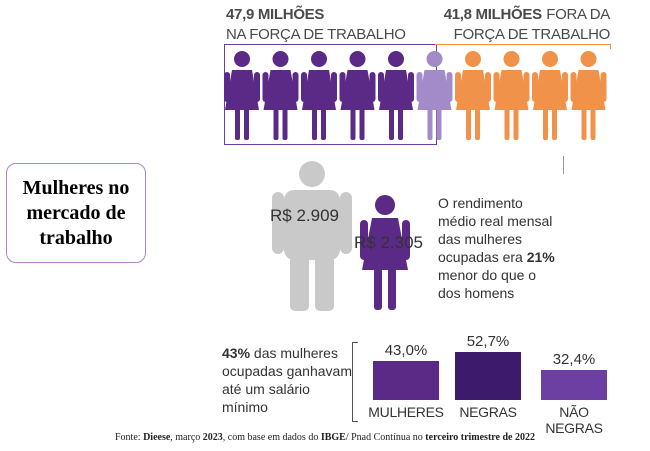 The image size is (650, 451). I want to click on in-workforce-label: NA FORÇA DE TRABALHO, so click(316, 34).